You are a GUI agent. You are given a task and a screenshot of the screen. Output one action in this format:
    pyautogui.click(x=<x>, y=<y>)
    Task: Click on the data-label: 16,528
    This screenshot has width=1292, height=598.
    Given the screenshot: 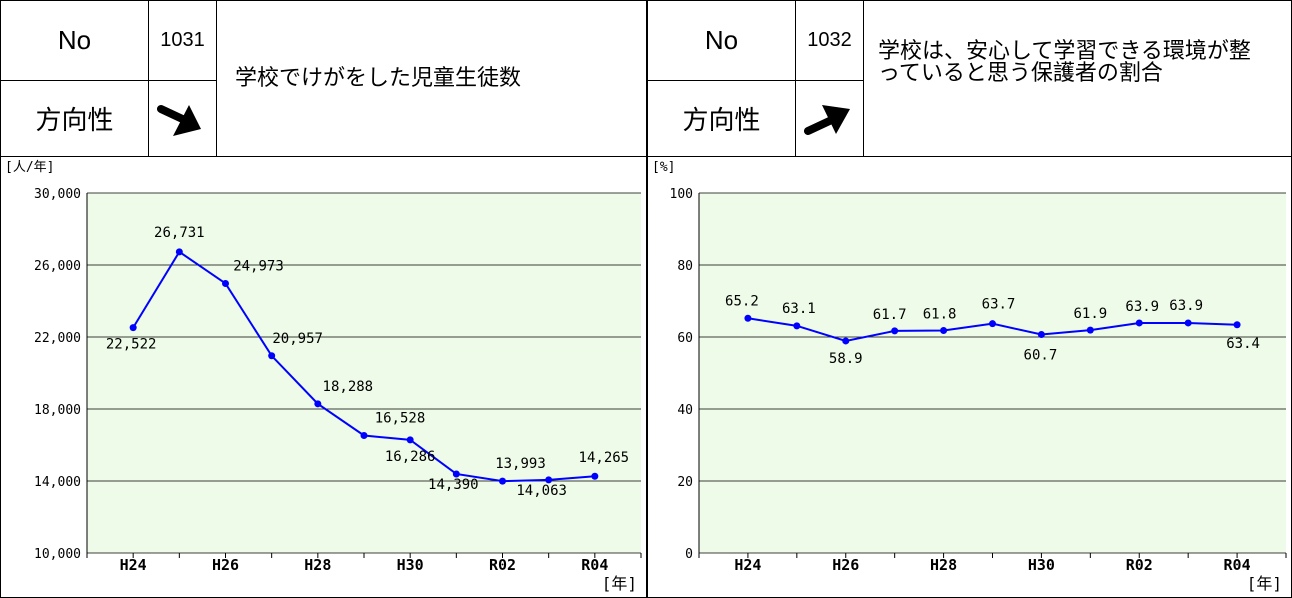 What is the action you would take?
    pyautogui.click(x=400, y=418)
    